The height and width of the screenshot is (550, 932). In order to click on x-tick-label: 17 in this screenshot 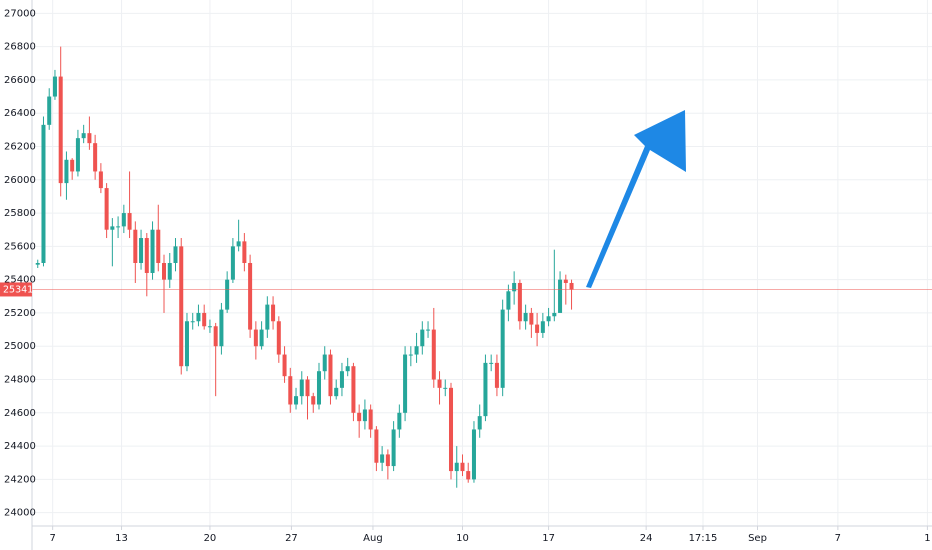, I will do `click(548, 538)`.